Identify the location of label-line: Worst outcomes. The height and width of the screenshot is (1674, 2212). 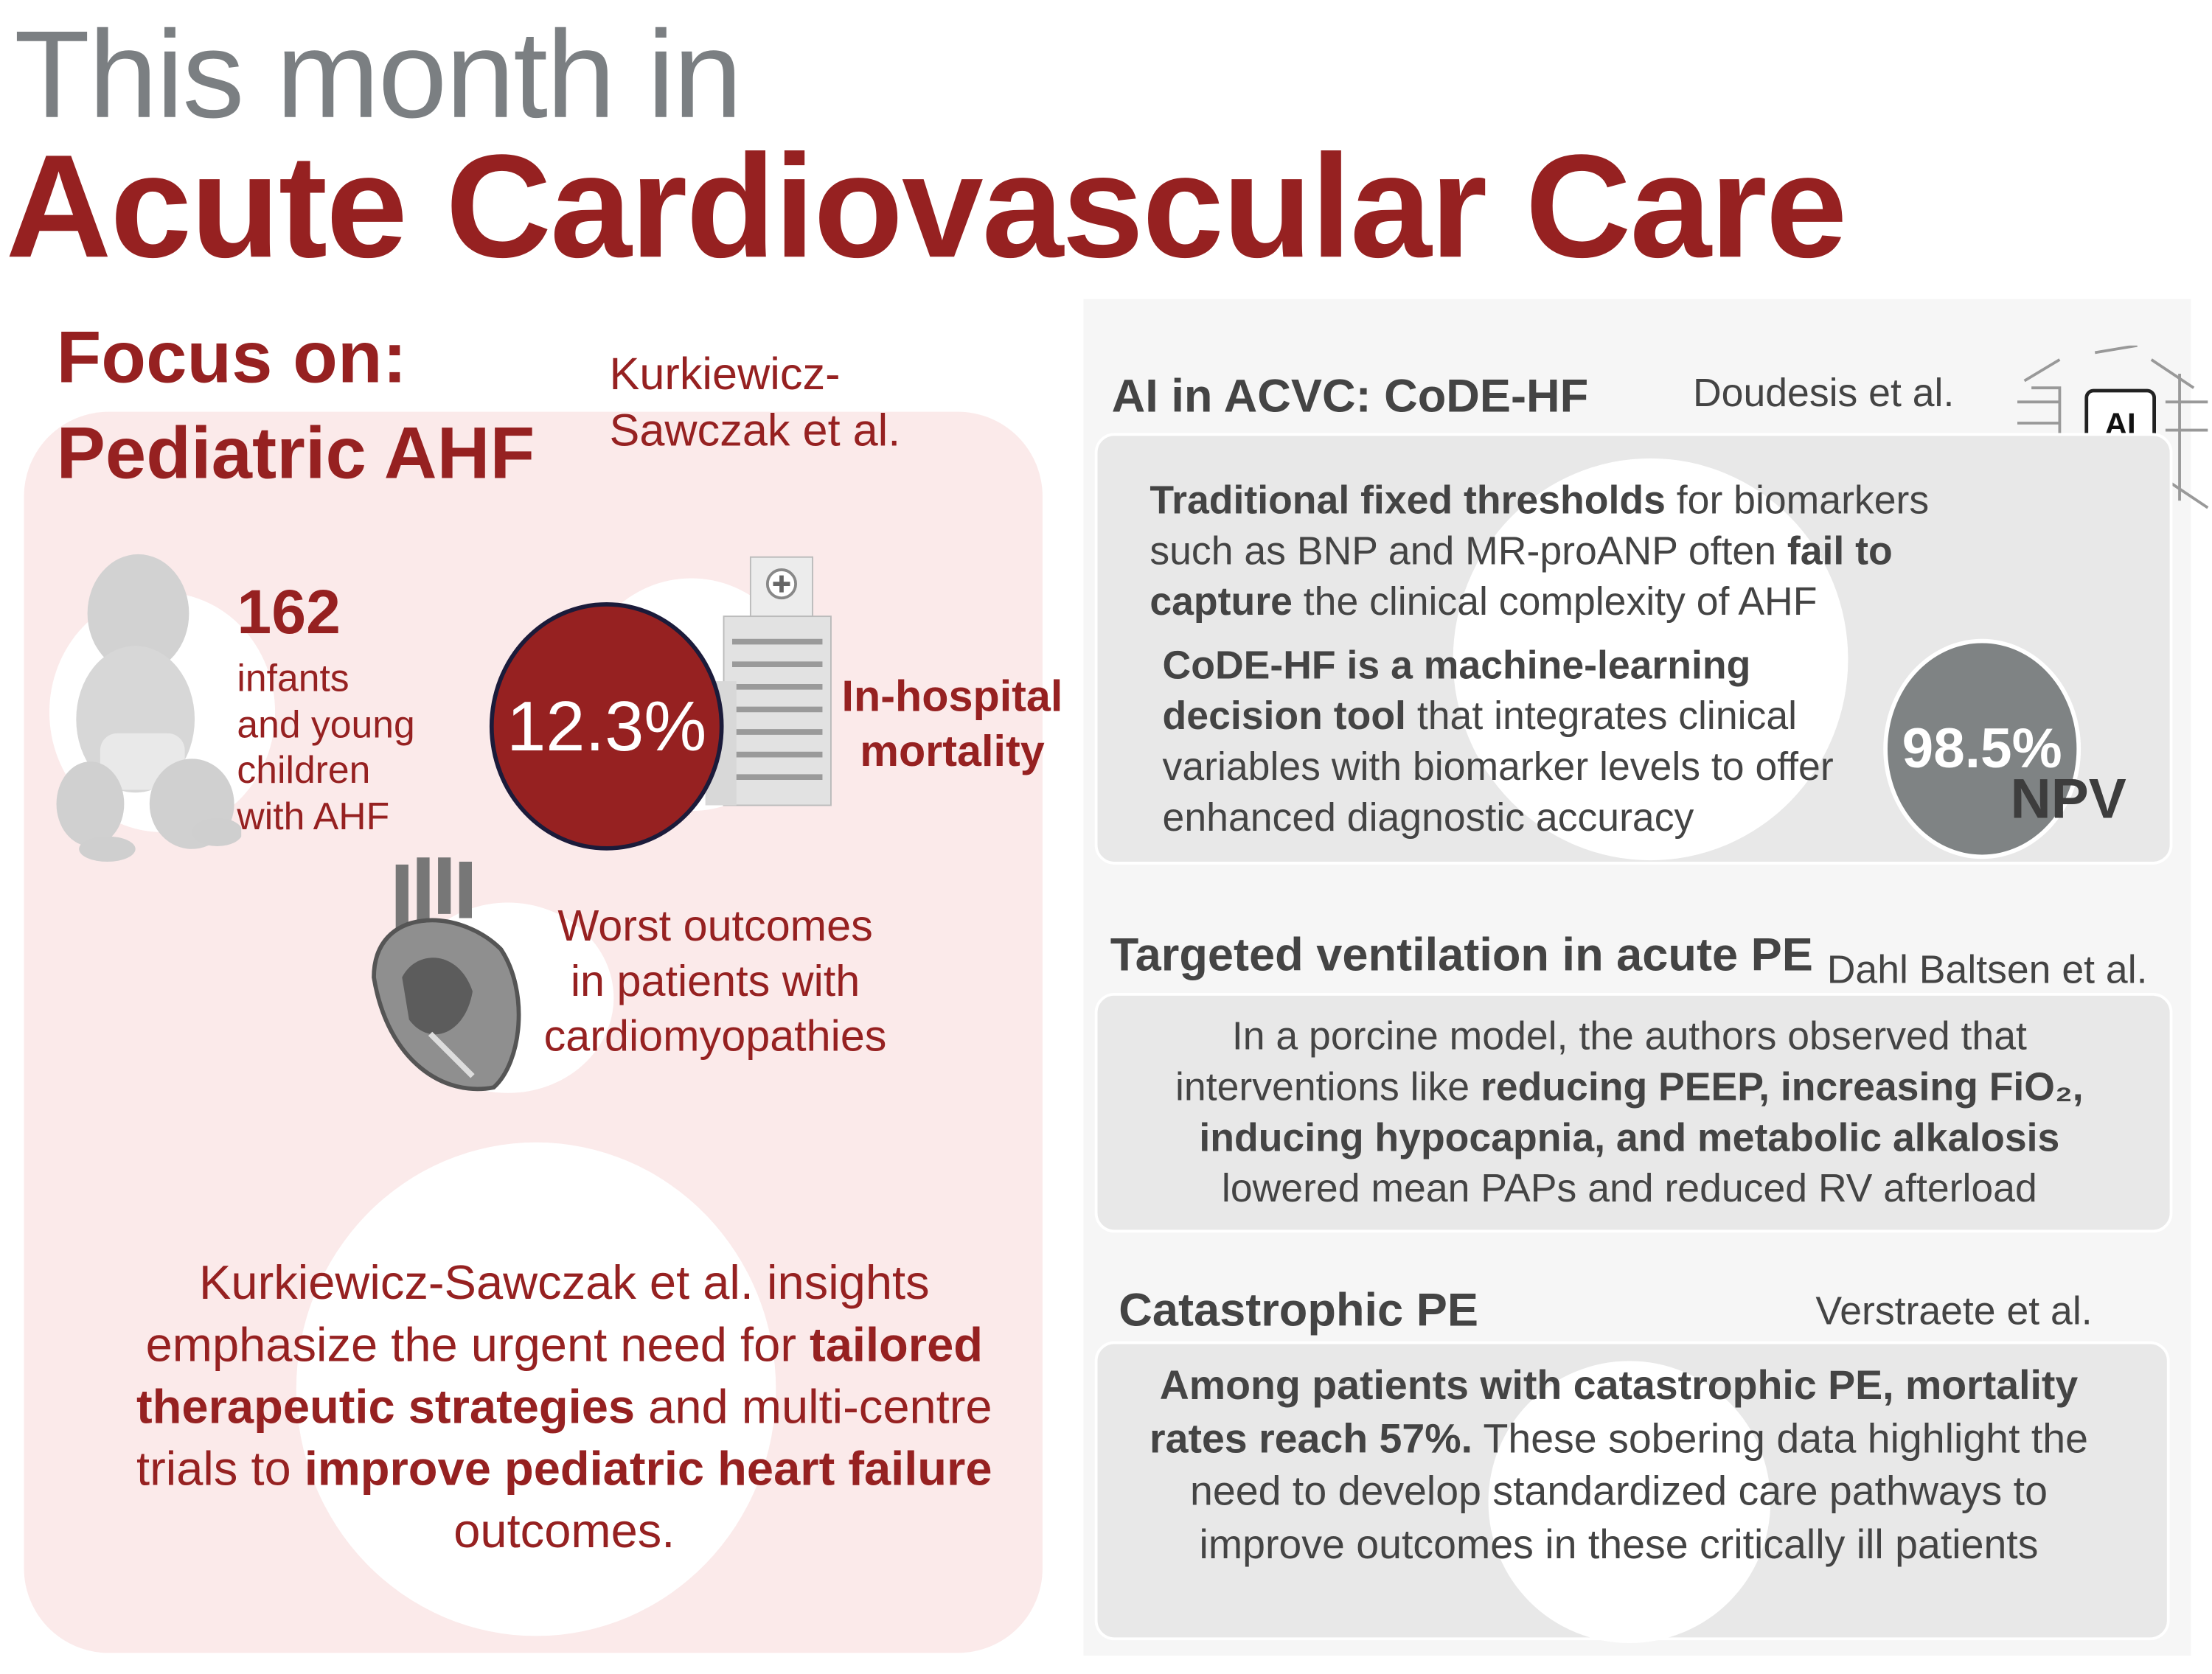
(715, 926).